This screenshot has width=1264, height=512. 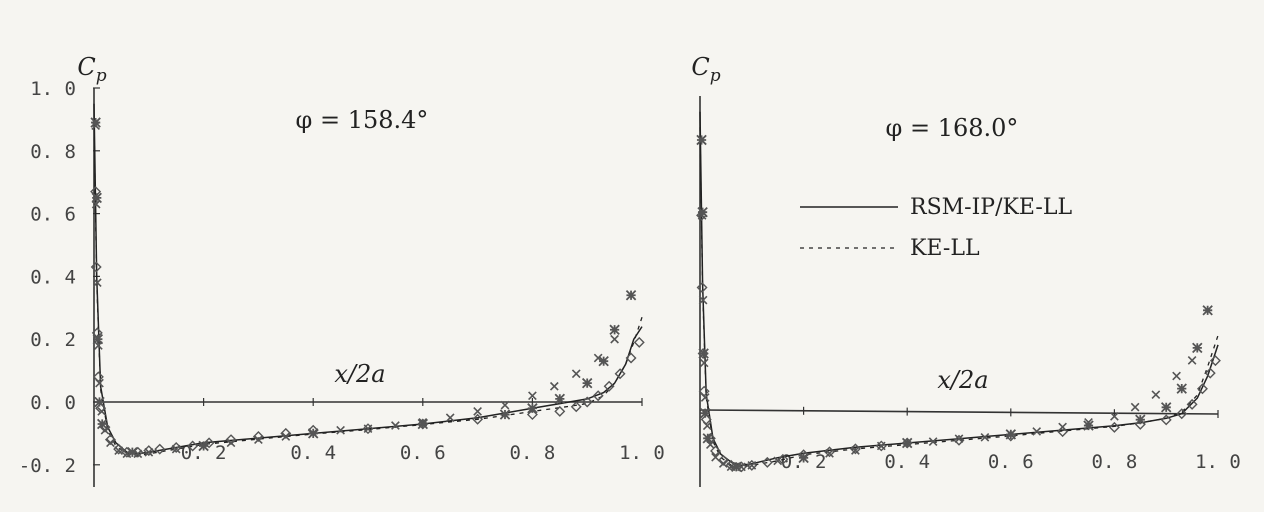 I want to click on y-axis-label: Cp, so click(x=705, y=69).